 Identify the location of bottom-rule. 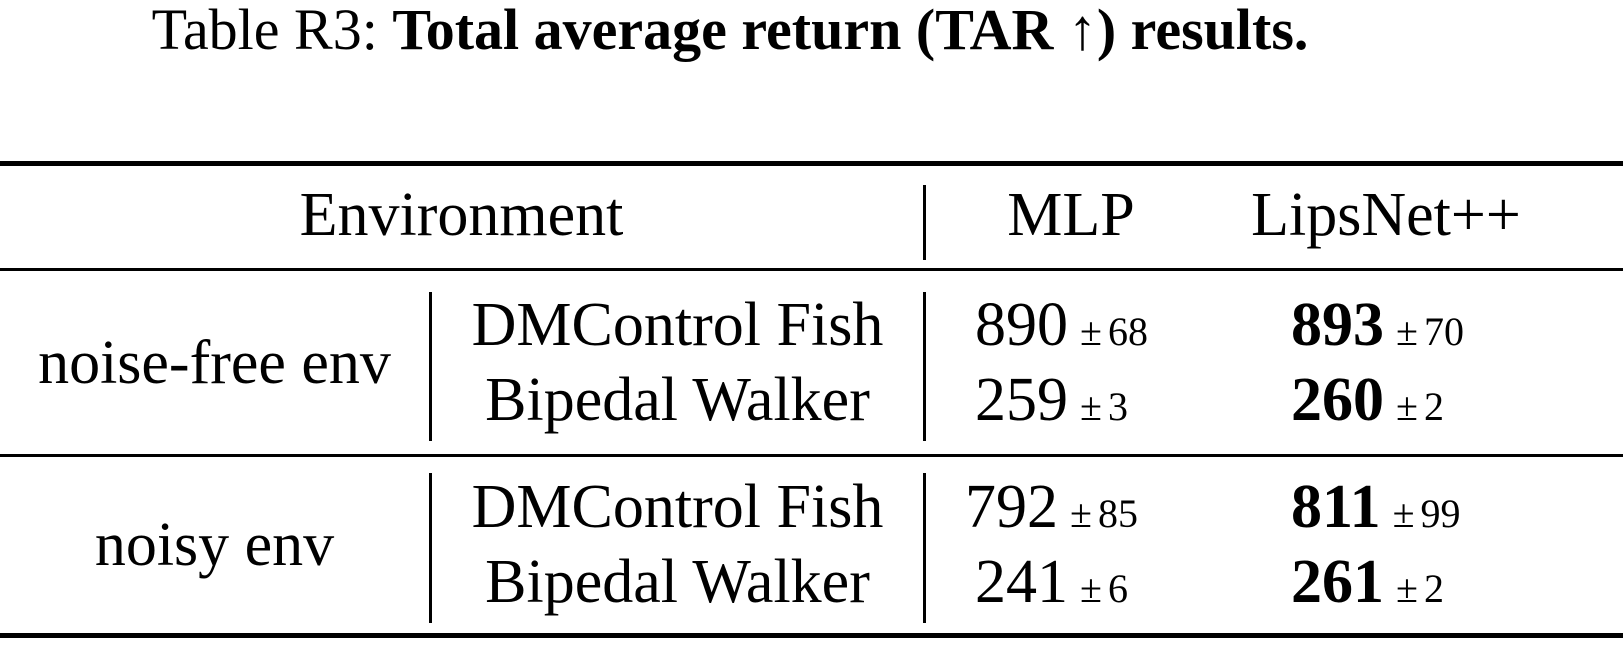
(811, 635).